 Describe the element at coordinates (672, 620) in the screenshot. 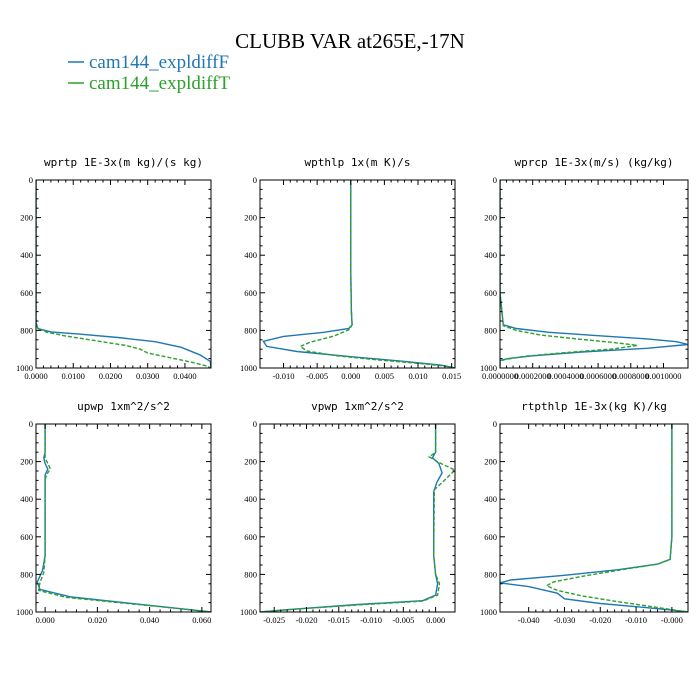

I see `x-tick-label: -0.000` at that location.